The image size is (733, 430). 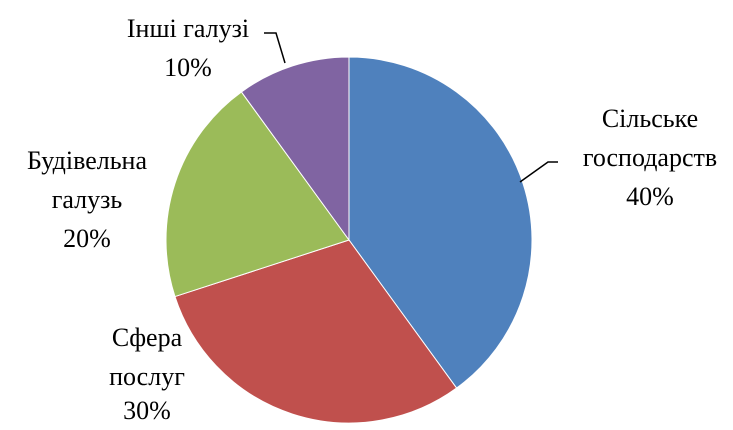 I want to click on slice-label: Інші галузі, so click(x=188, y=28).